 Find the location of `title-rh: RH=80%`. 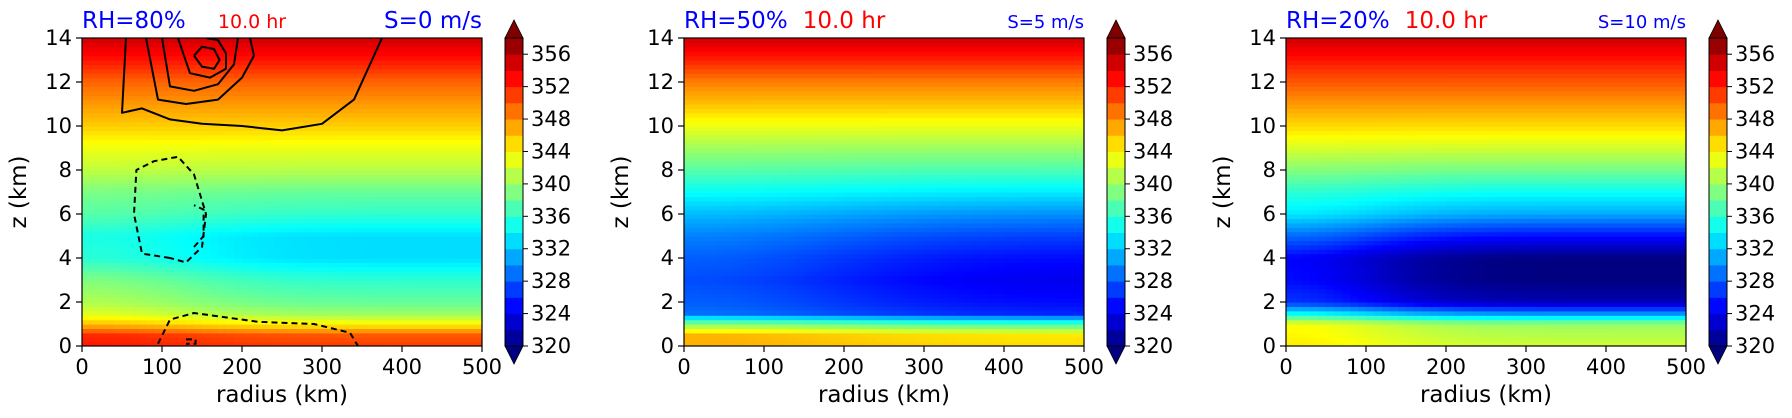

title-rh: RH=80% is located at coordinates (134, 21).